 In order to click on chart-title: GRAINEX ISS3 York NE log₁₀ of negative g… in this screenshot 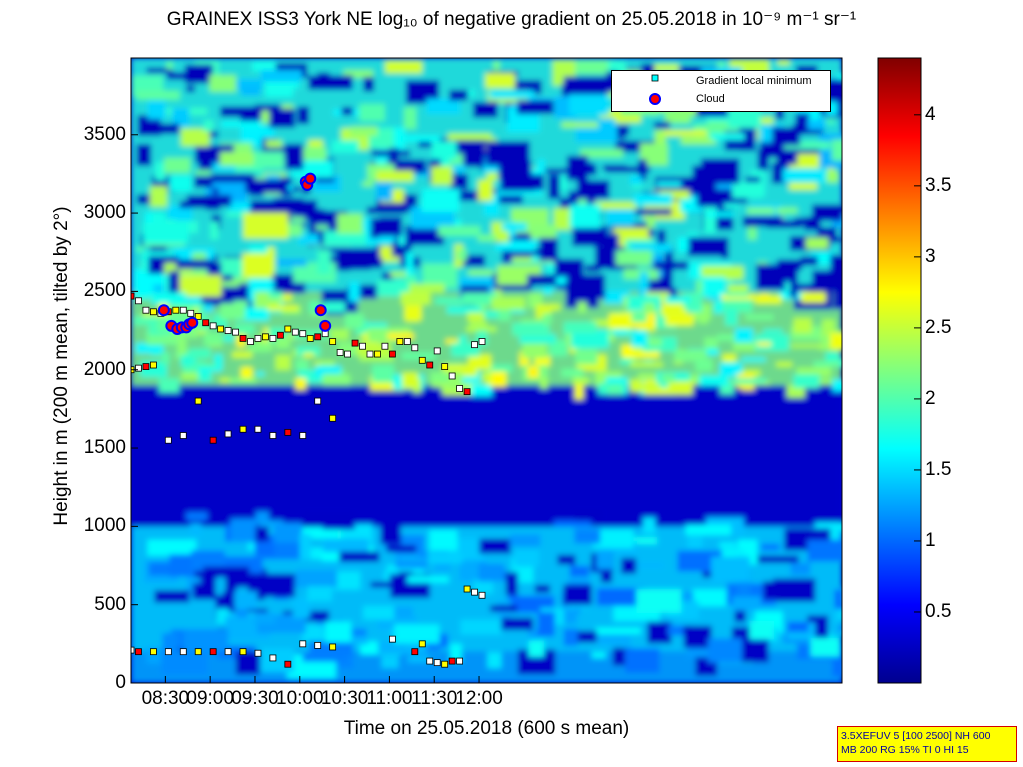, I will do `click(511, 19)`.